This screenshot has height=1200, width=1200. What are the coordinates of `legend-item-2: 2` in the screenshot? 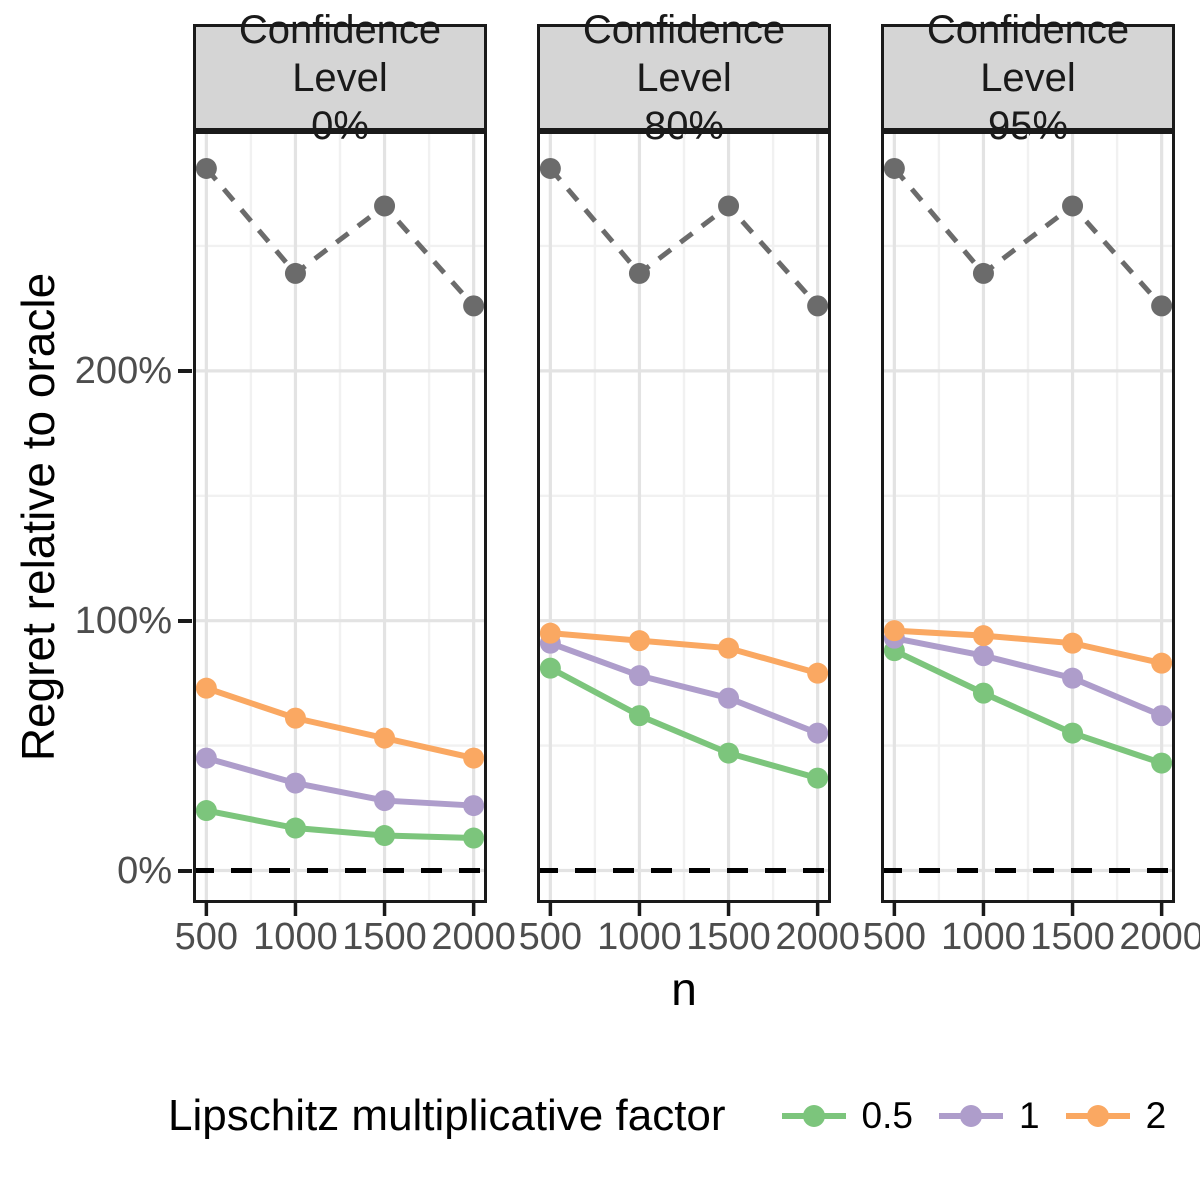 It's located at (1116, 1116).